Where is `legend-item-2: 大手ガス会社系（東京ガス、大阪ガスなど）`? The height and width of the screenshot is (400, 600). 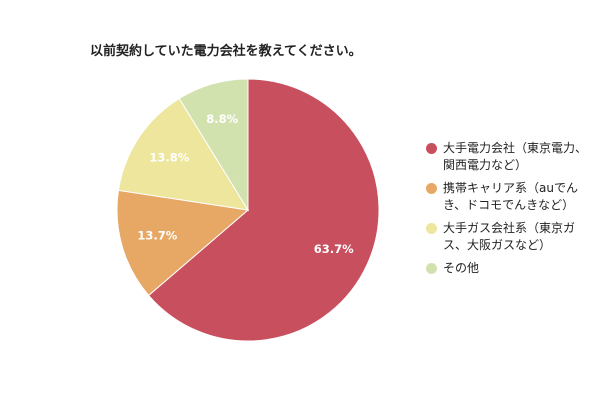
legend-item-2: 大手ガス会社系（東京ガス、大阪ガスなど） is located at coordinates (512, 237).